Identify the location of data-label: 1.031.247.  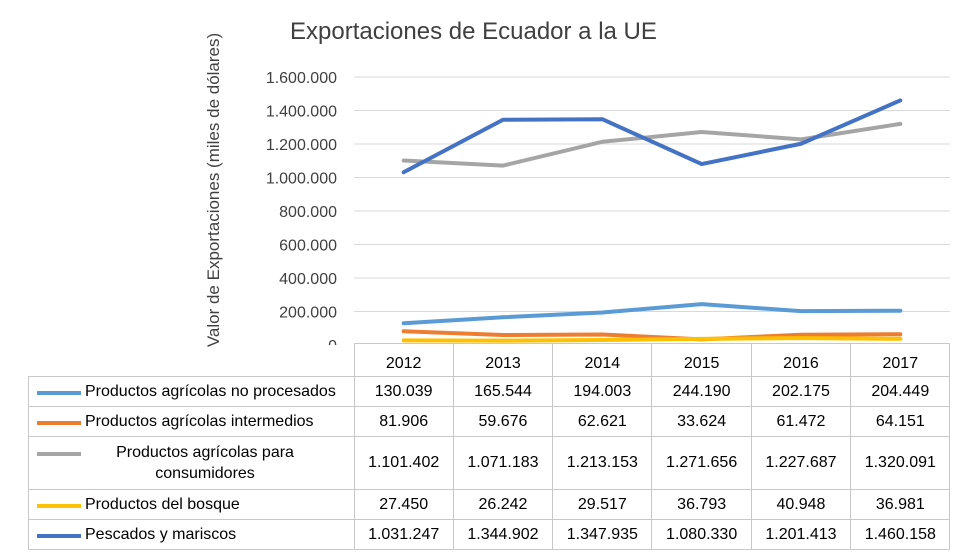
(403, 534).